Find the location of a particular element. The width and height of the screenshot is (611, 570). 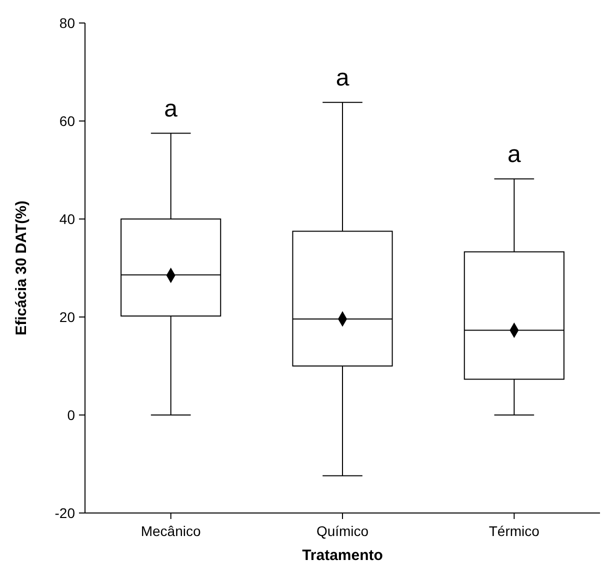

x-tick-label: Químico is located at coordinates (342, 531).